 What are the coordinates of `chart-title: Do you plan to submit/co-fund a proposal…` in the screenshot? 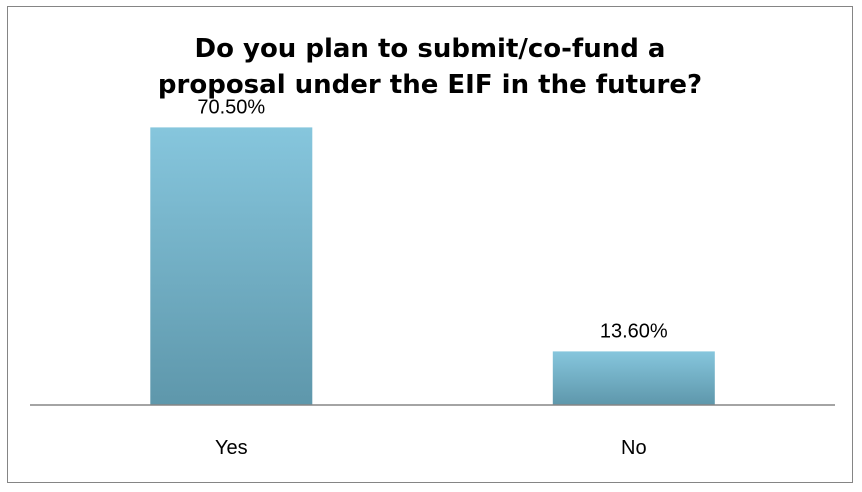 It's located at (430, 67).